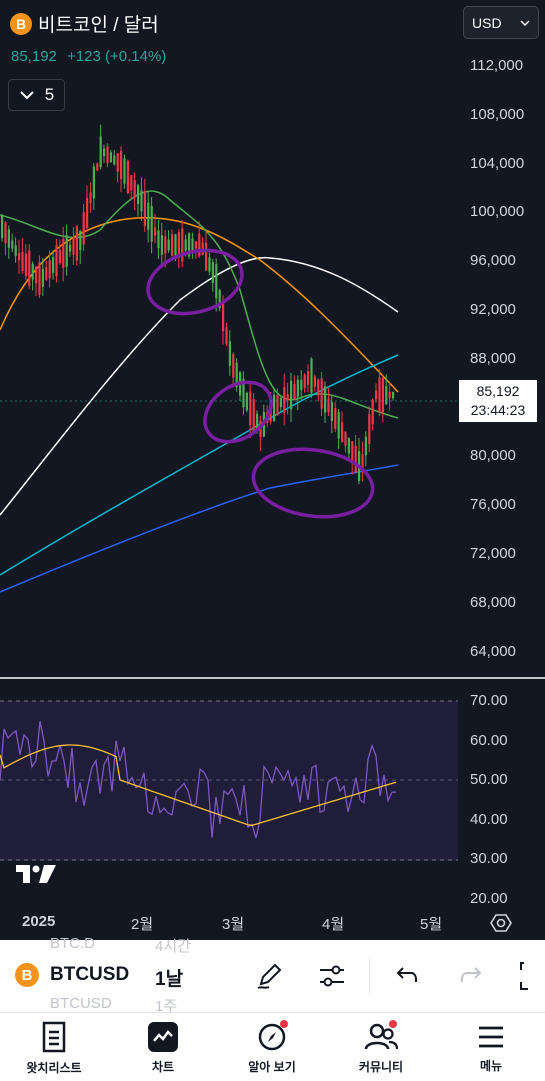 Image resolution: width=545 pixels, height=1081 pixels. I want to click on bottom-navigation: 왓치리스트 차트 알아 보기 커뮤니티 메뉴, so click(272, 1046).